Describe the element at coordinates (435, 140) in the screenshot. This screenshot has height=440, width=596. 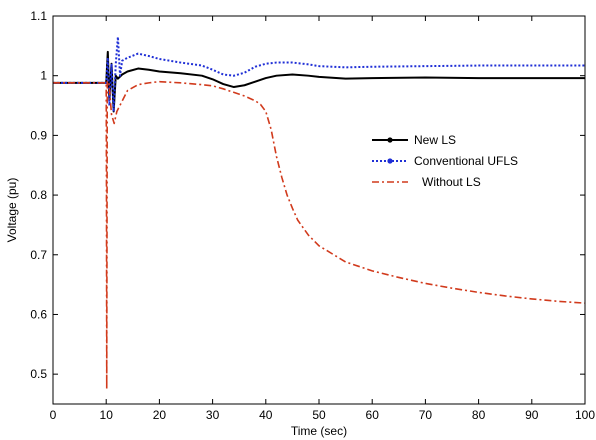
I see `legend-label: New LS` at that location.